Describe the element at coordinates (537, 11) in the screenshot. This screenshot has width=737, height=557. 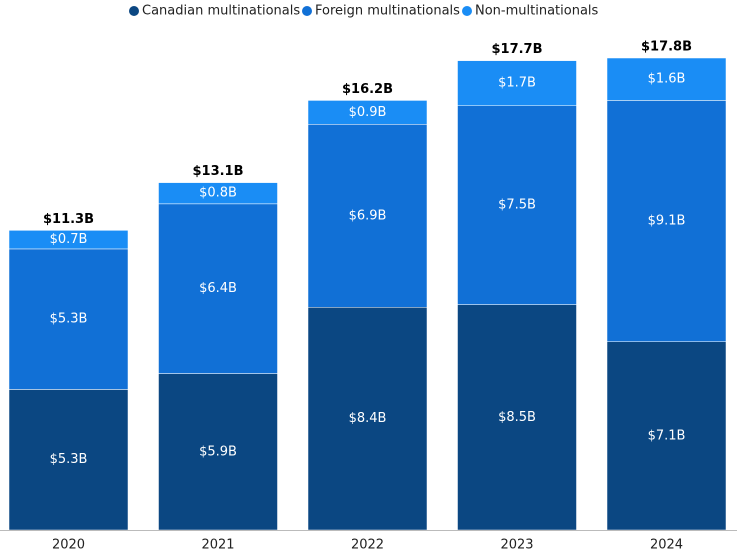
I see `legend-label: Non-multinationals` at that location.